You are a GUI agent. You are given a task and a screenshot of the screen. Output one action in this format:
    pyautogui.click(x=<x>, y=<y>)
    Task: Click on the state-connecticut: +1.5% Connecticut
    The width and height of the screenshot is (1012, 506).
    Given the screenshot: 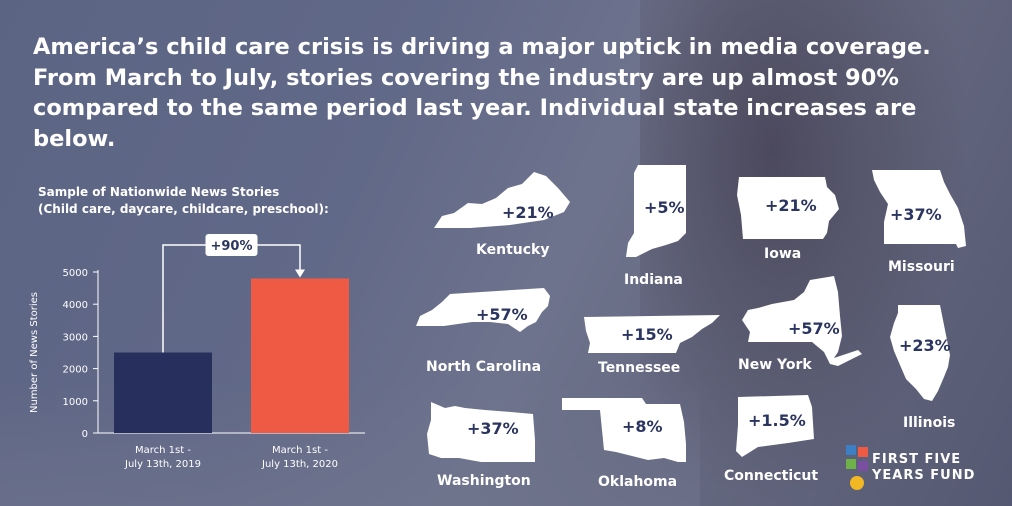 What is the action you would take?
    pyautogui.click(x=781, y=445)
    